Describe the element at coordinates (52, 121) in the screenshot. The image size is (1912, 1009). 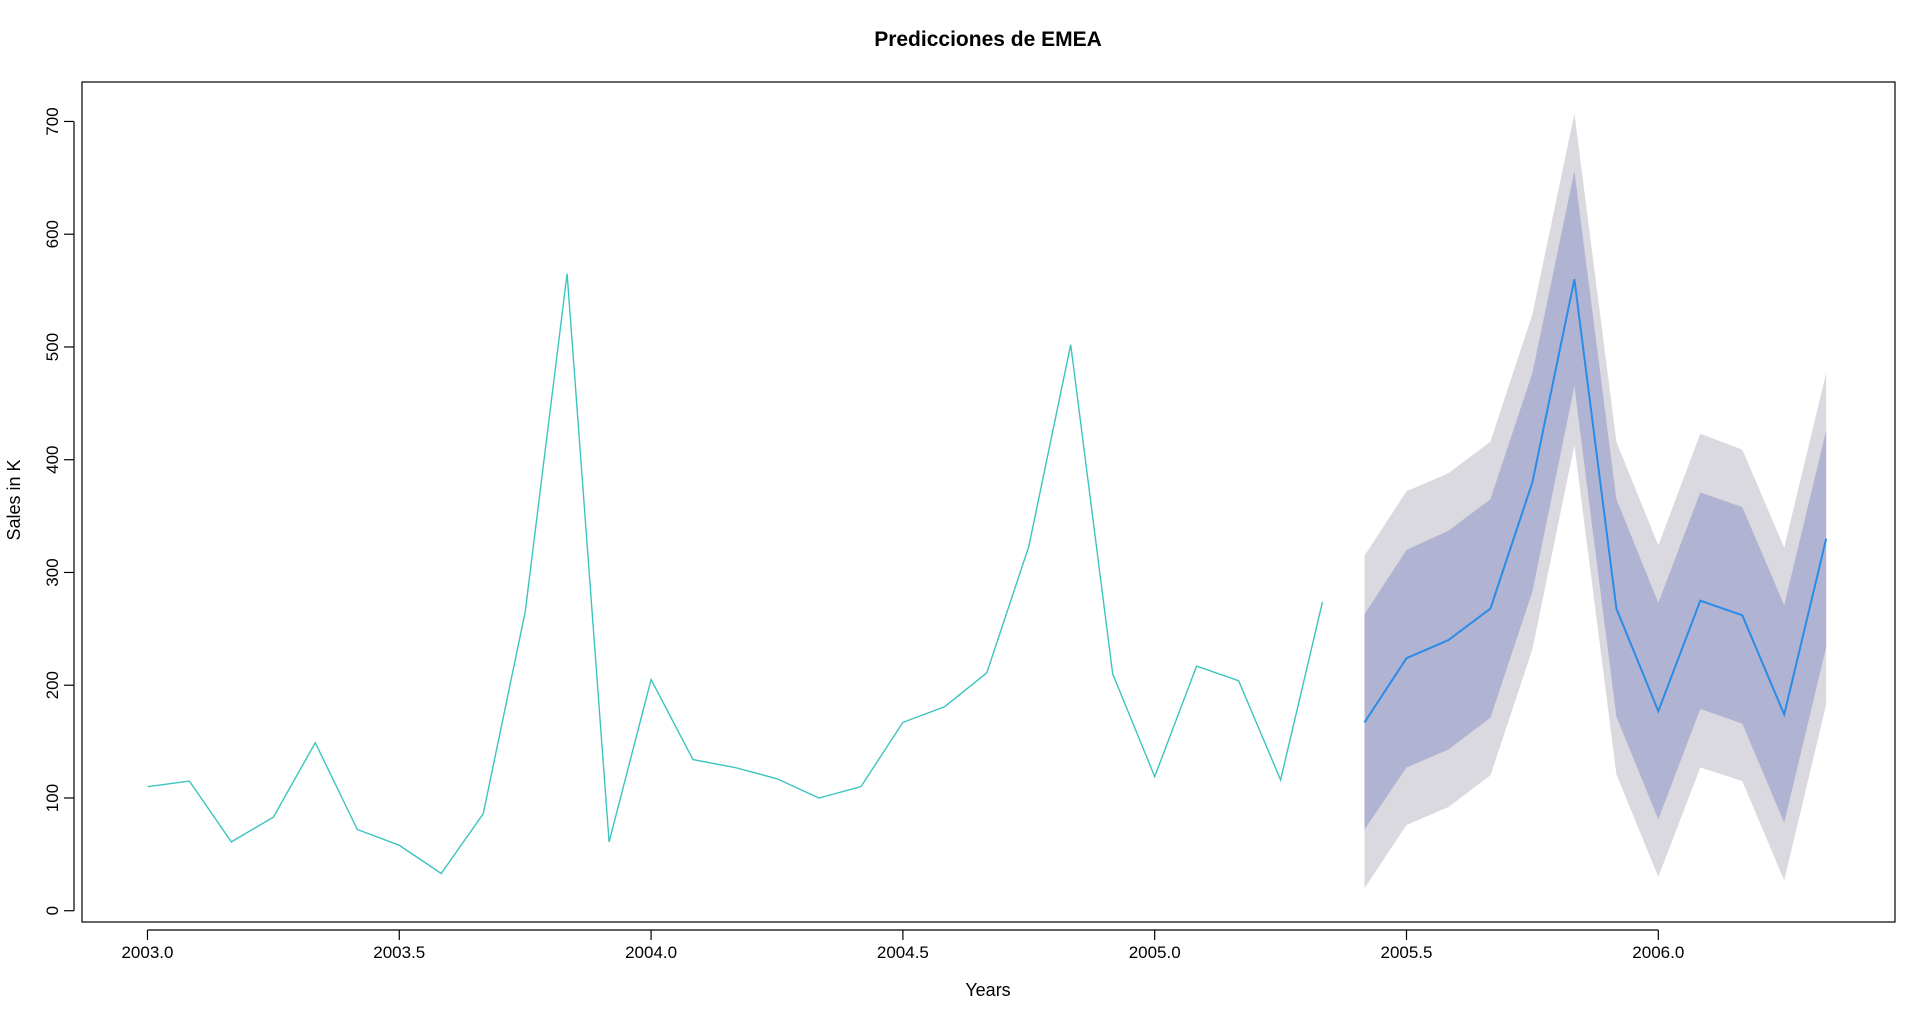
I see `y-tick-label: 700` at that location.